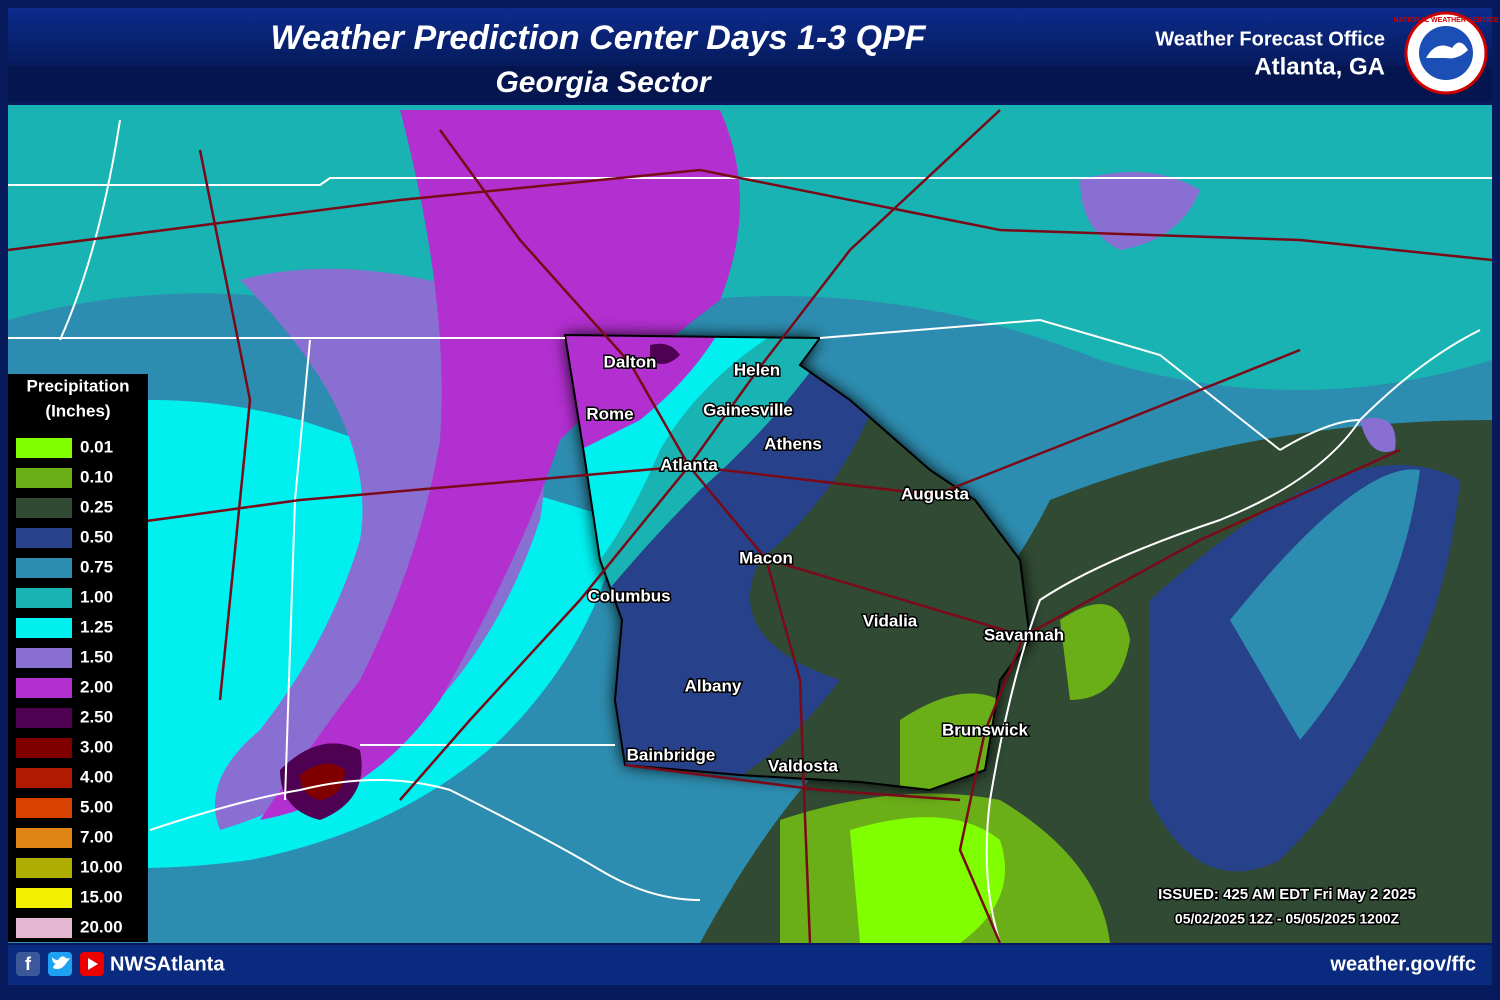 The height and width of the screenshot is (1000, 1500). I want to click on city-label: Athens, so click(793, 443).